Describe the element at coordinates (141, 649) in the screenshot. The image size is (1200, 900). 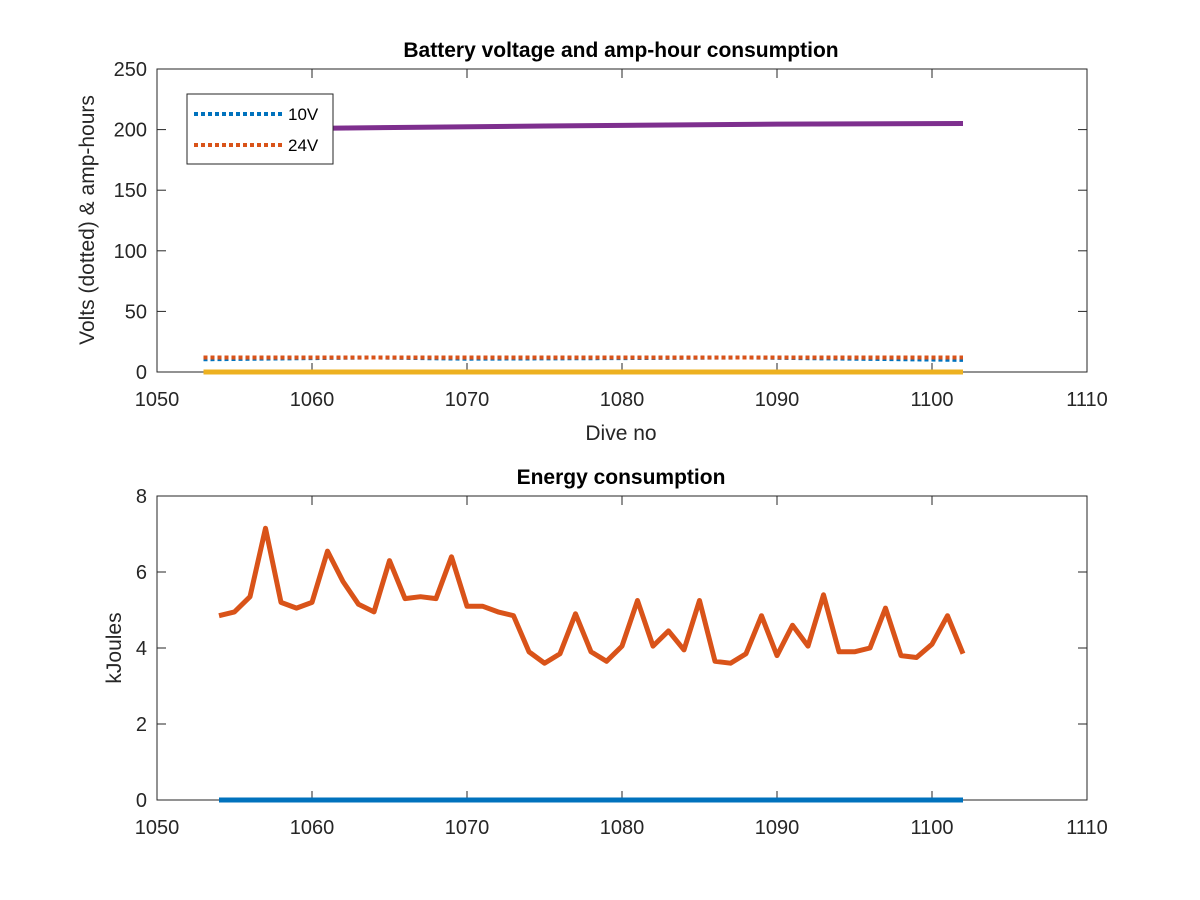
I see `bottom-y-tick-label: 4` at that location.